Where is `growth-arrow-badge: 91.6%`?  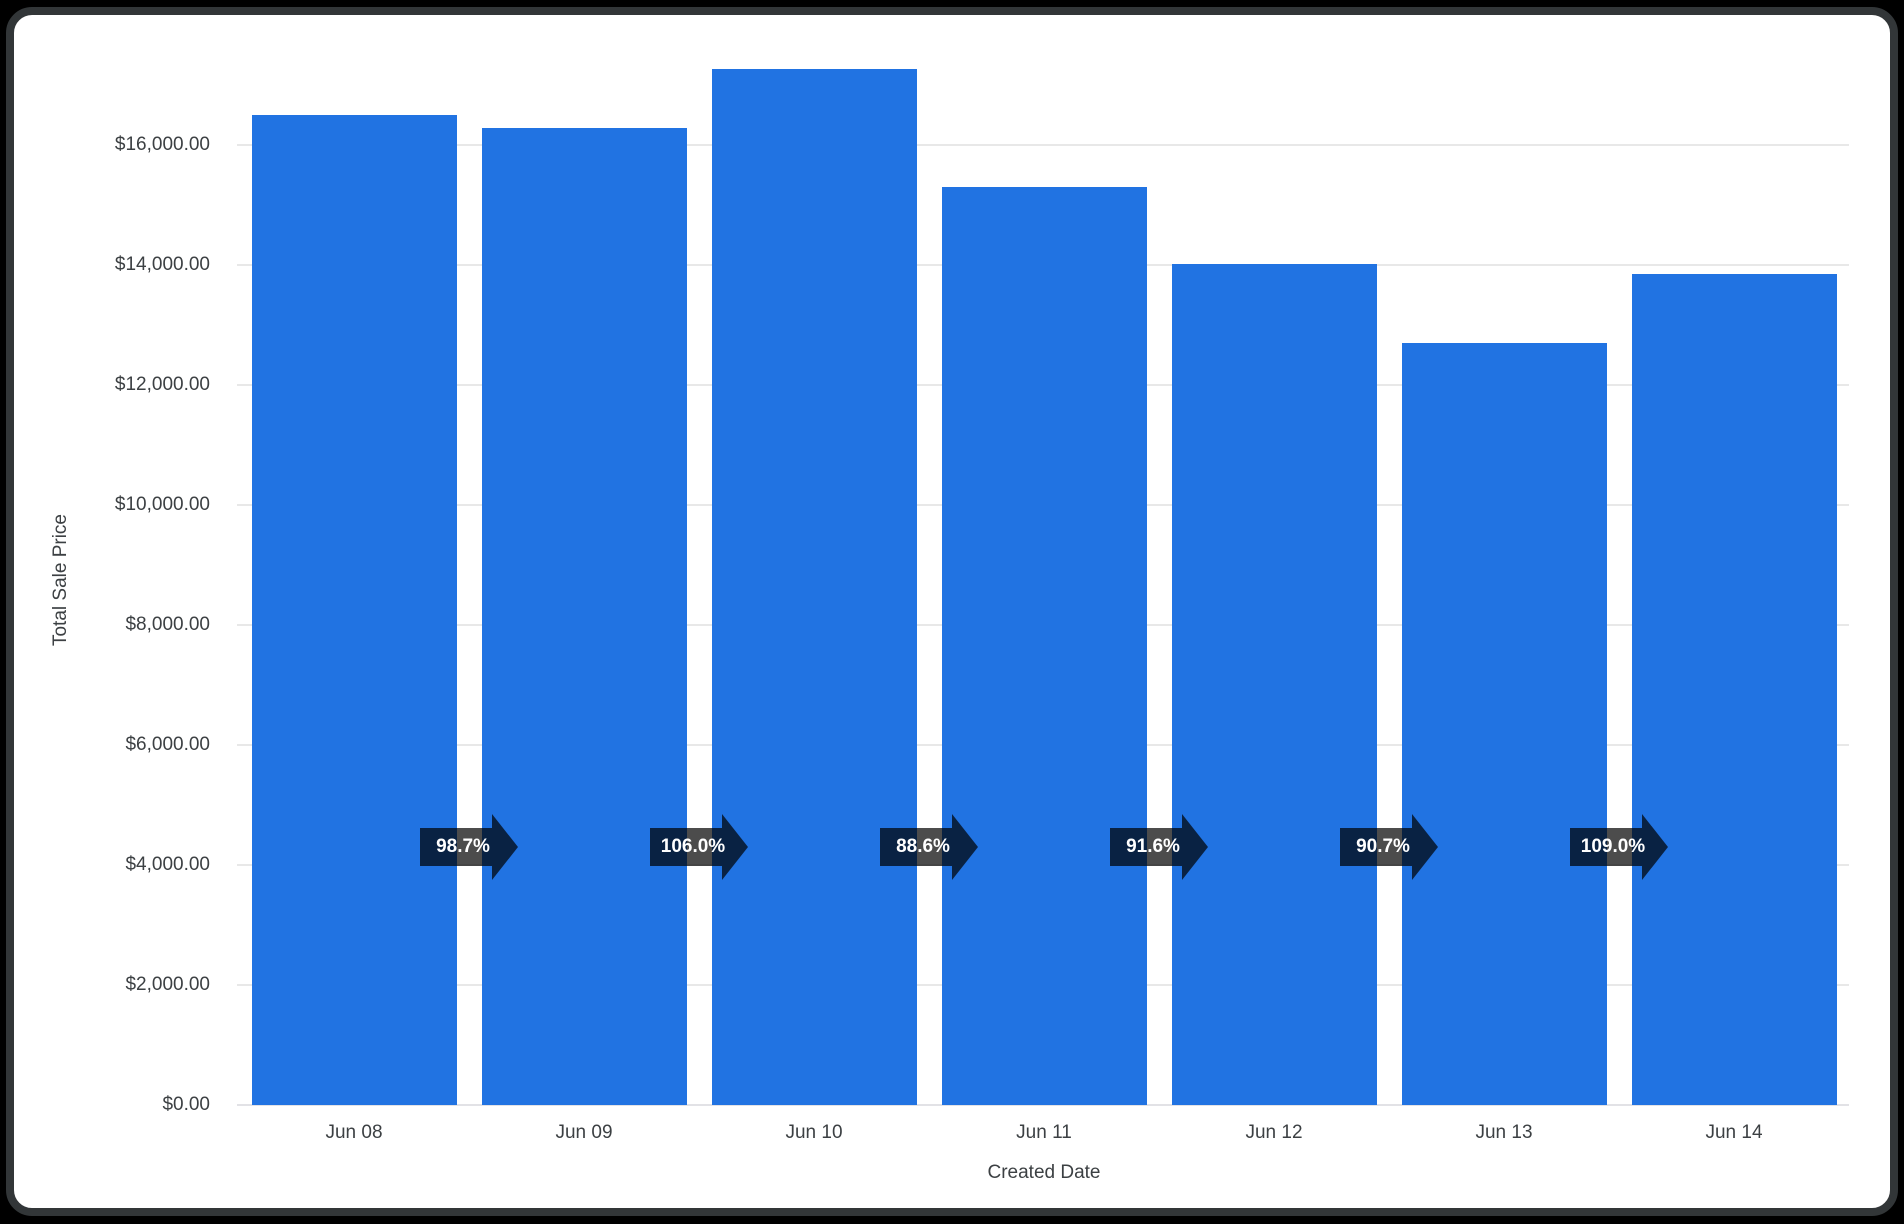
growth-arrow-badge: 91.6% is located at coordinates (1159, 847).